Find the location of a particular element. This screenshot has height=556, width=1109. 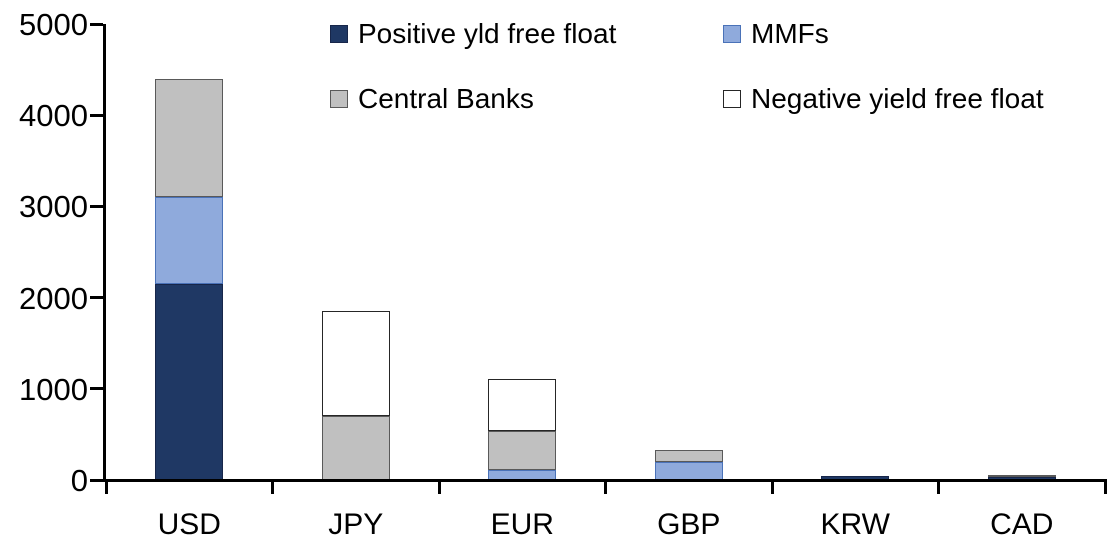

legend-item-negative-yield-free-float: Negative yield free float is located at coordinates (883, 99).